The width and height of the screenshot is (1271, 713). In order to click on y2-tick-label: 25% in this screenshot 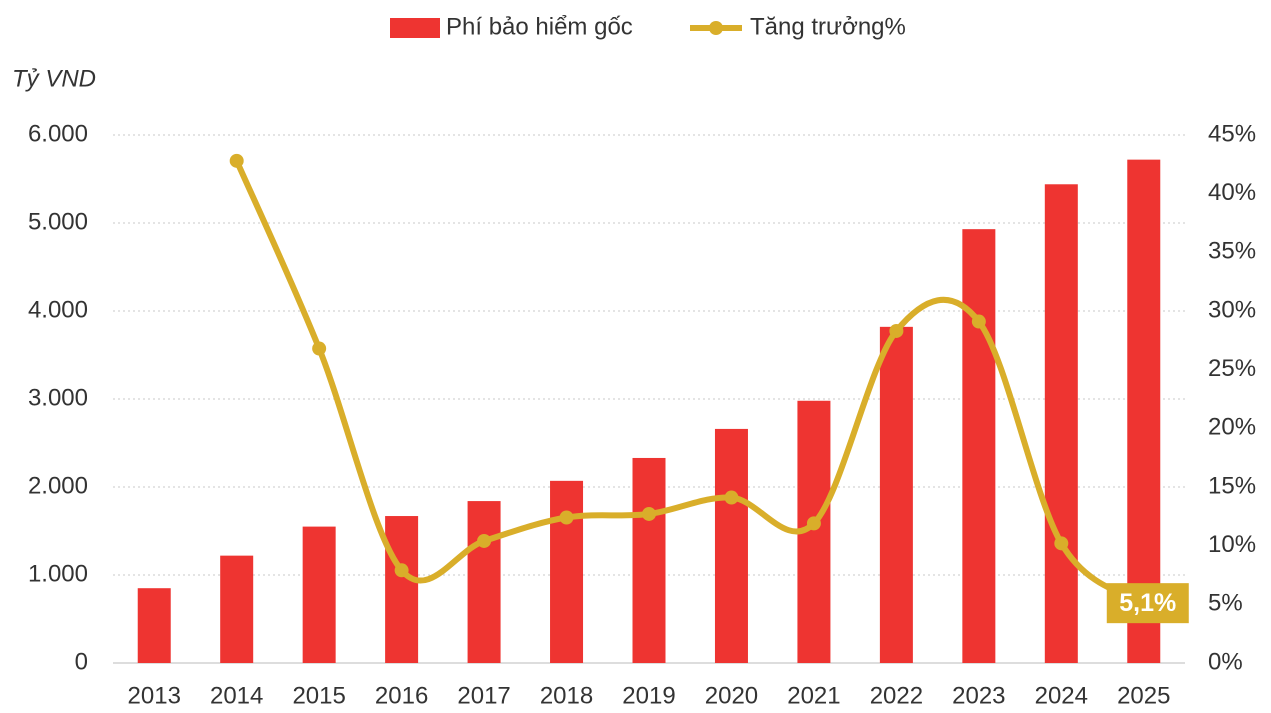, I will do `click(1232, 368)`.